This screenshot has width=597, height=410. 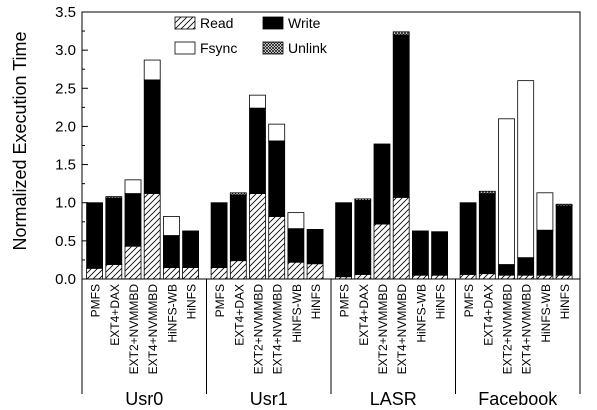 What do you see at coordinates (65, 126) in the screenshot?
I see `y-tick-label: 2.0` at bounding box center [65, 126].